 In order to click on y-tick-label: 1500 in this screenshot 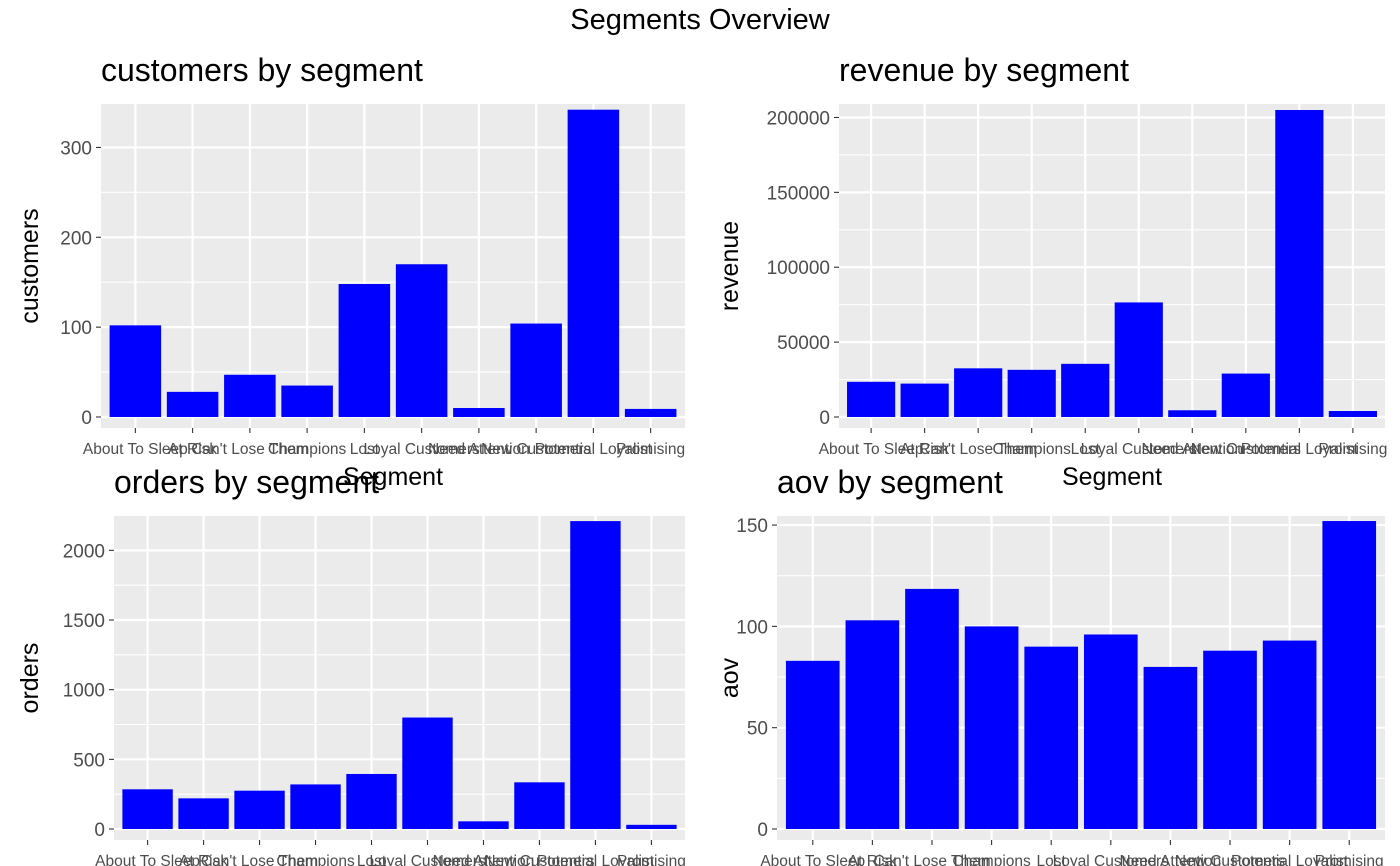, I will do `click(84, 621)`.